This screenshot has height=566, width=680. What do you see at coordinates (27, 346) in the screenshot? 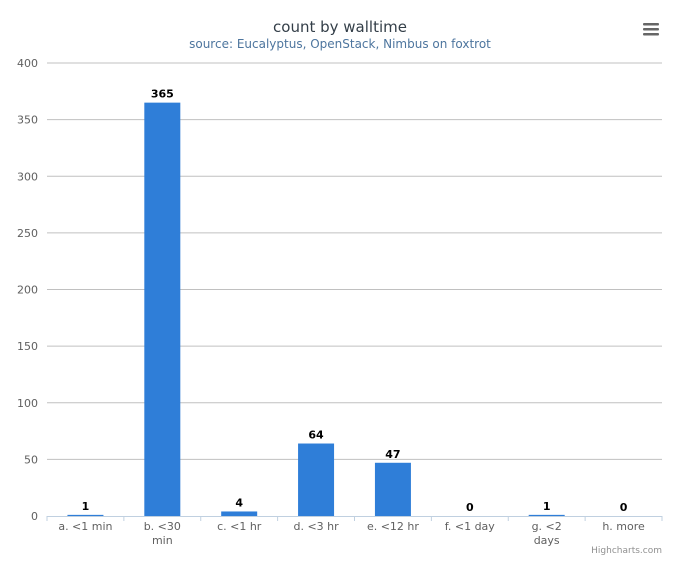
I see `y-tick-label: 150` at bounding box center [27, 346].